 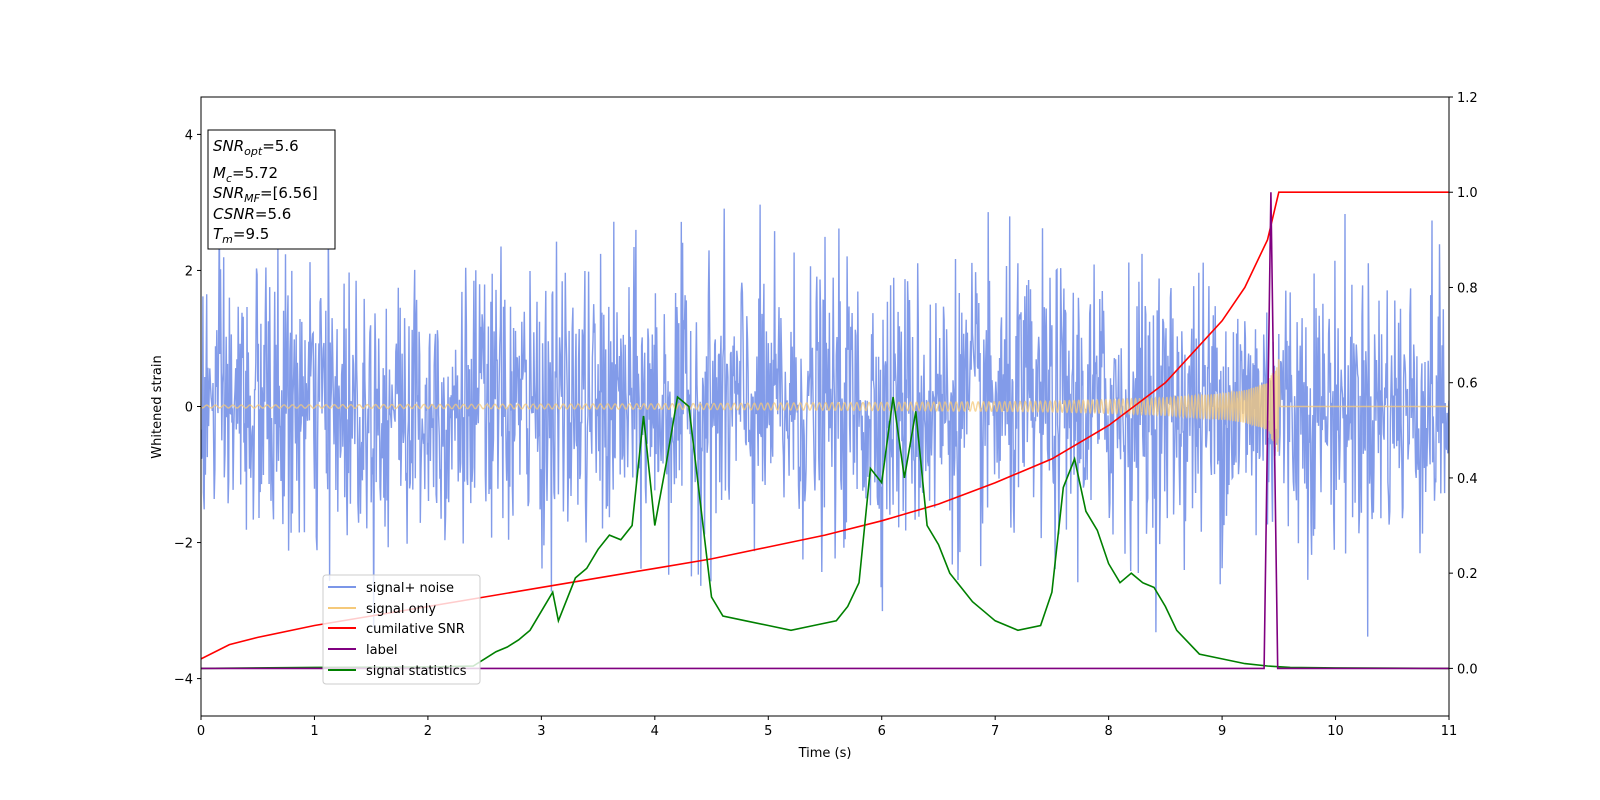 What do you see at coordinates (183, 680) in the screenshot?
I see `y-left-tick-label: −4` at bounding box center [183, 680].